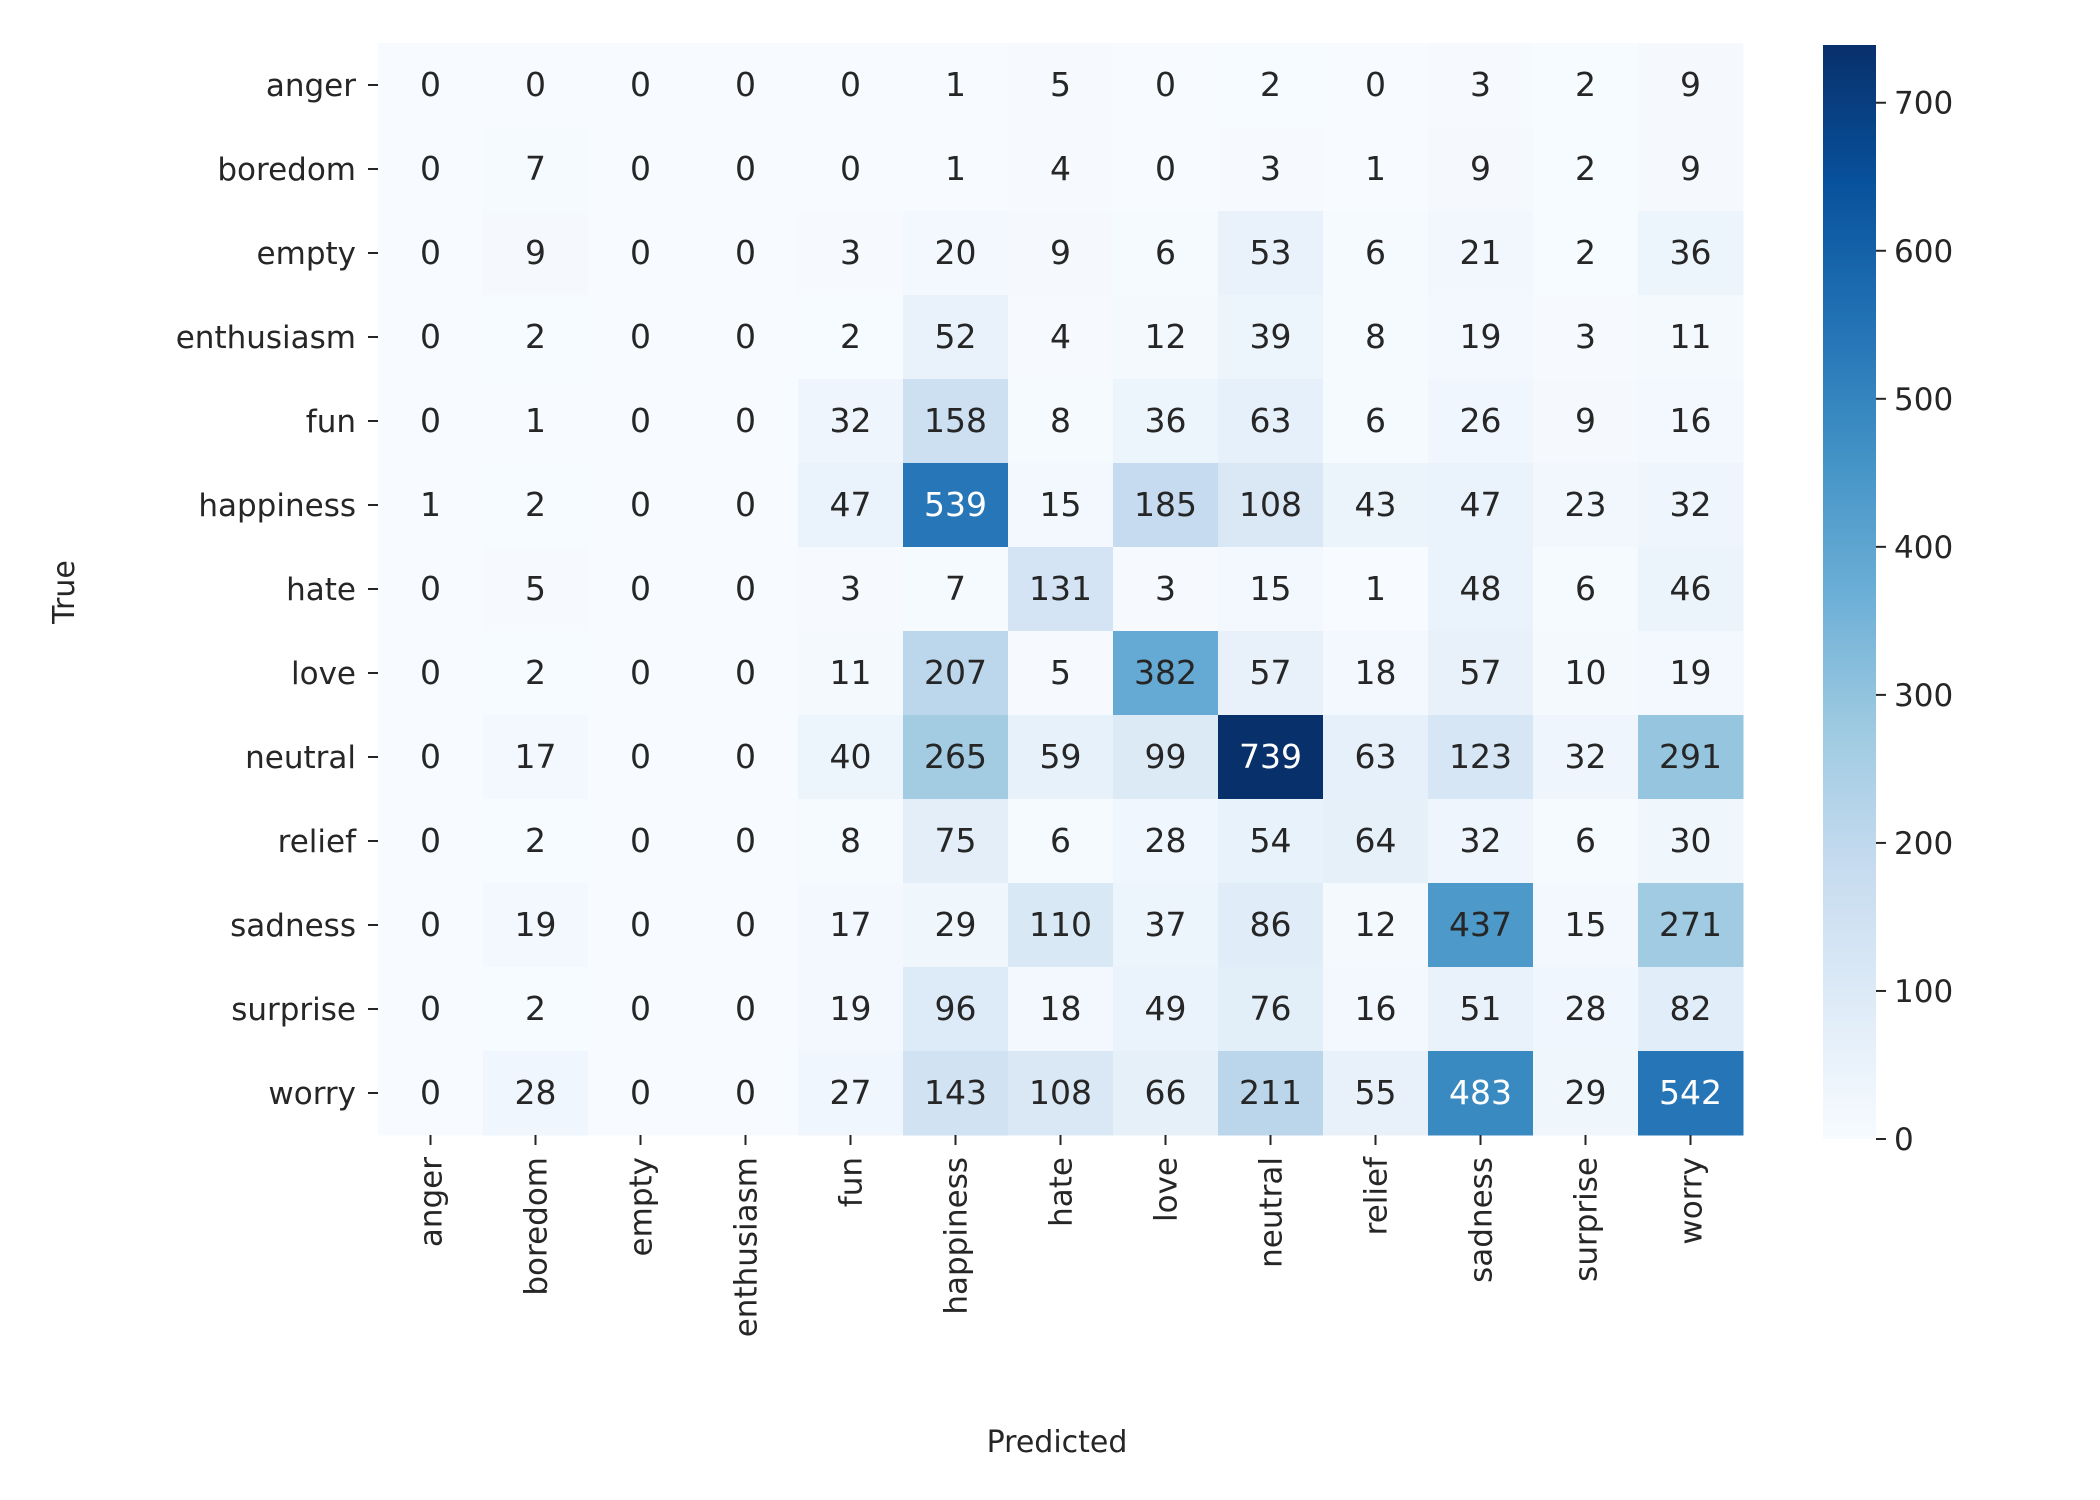  Describe the element at coordinates (1691, 840) in the screenshot. I see `cell-value-label: 30` at that location.